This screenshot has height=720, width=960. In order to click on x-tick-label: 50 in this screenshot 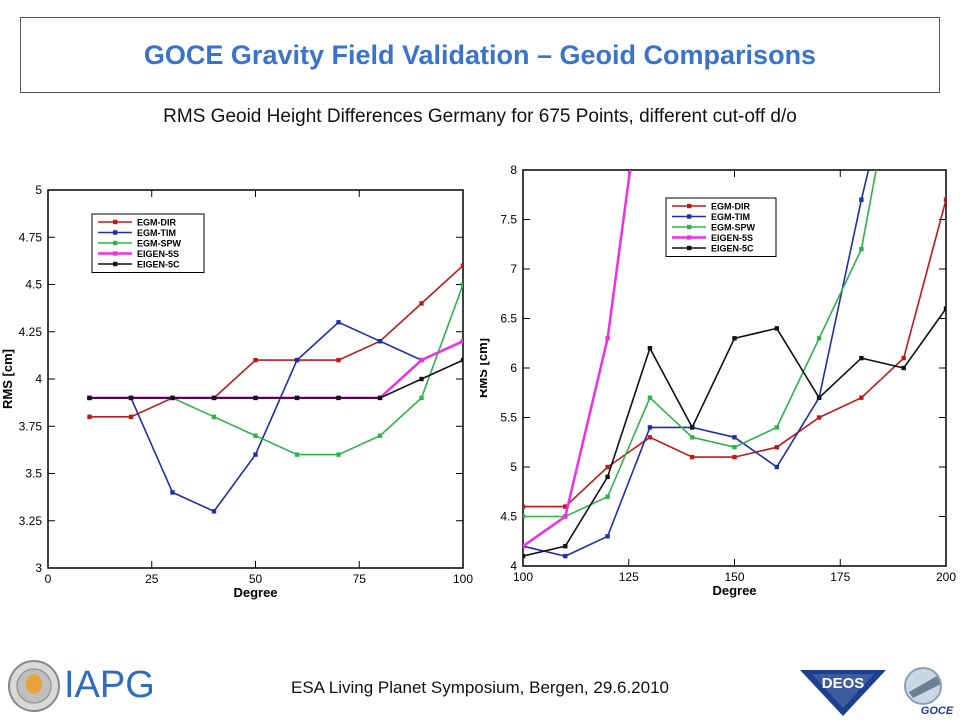, I will do `click(256, 579)`.